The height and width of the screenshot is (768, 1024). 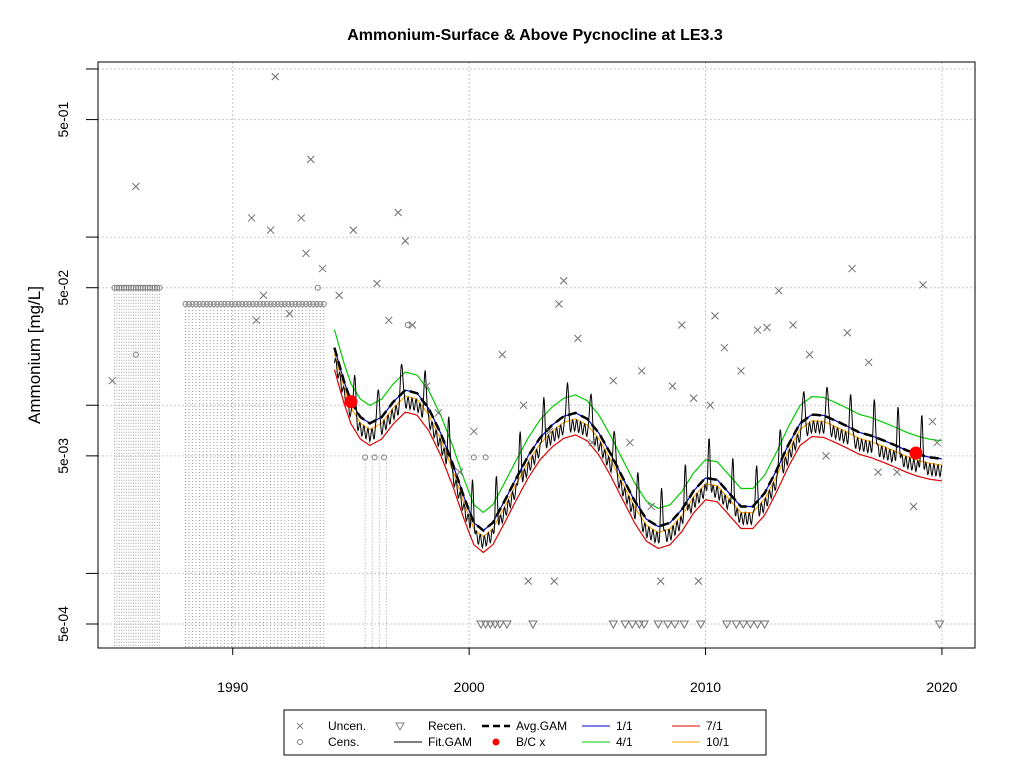 What do you see at coordinates (705, 687) in the screenshot?
I see `x-tick-label: 2010` at bounding box center [705, 687].